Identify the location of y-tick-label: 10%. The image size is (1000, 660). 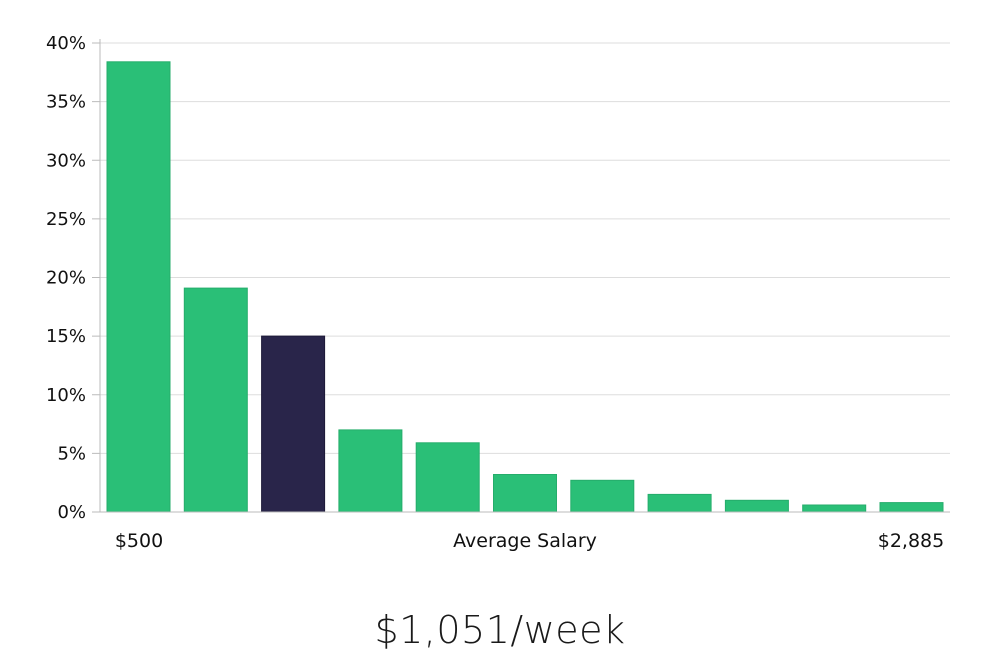
(66, 395).